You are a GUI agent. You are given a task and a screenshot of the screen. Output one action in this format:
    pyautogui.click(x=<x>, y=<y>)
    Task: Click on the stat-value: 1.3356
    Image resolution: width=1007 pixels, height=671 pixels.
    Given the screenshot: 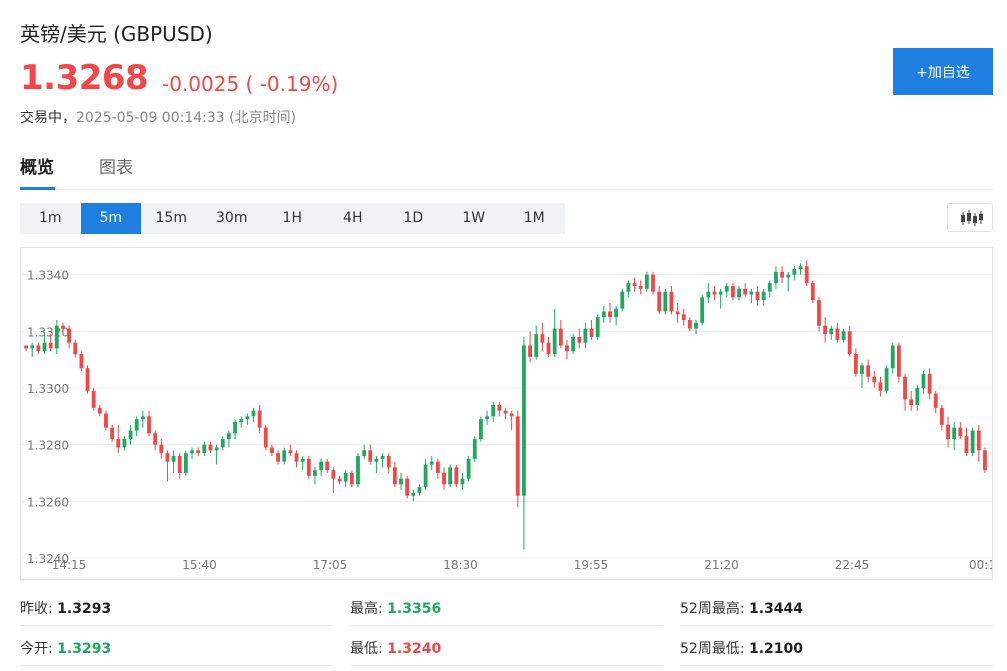 What is the action you would take?
    pyautogui.click(x=414, y=609)
    